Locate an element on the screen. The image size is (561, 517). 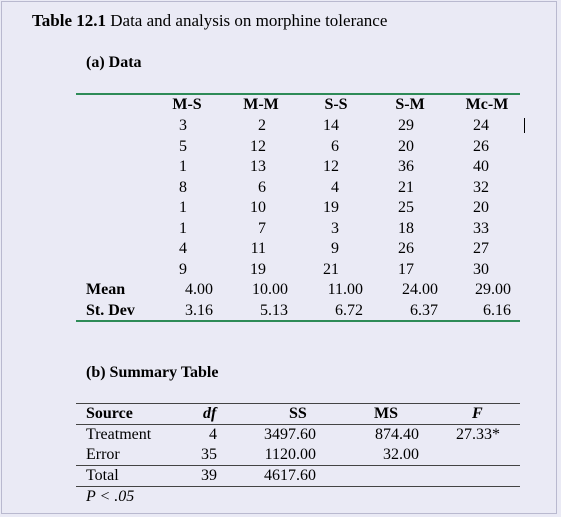
summary-stat-cell: 24.00 is located at coordinates (420, 289).